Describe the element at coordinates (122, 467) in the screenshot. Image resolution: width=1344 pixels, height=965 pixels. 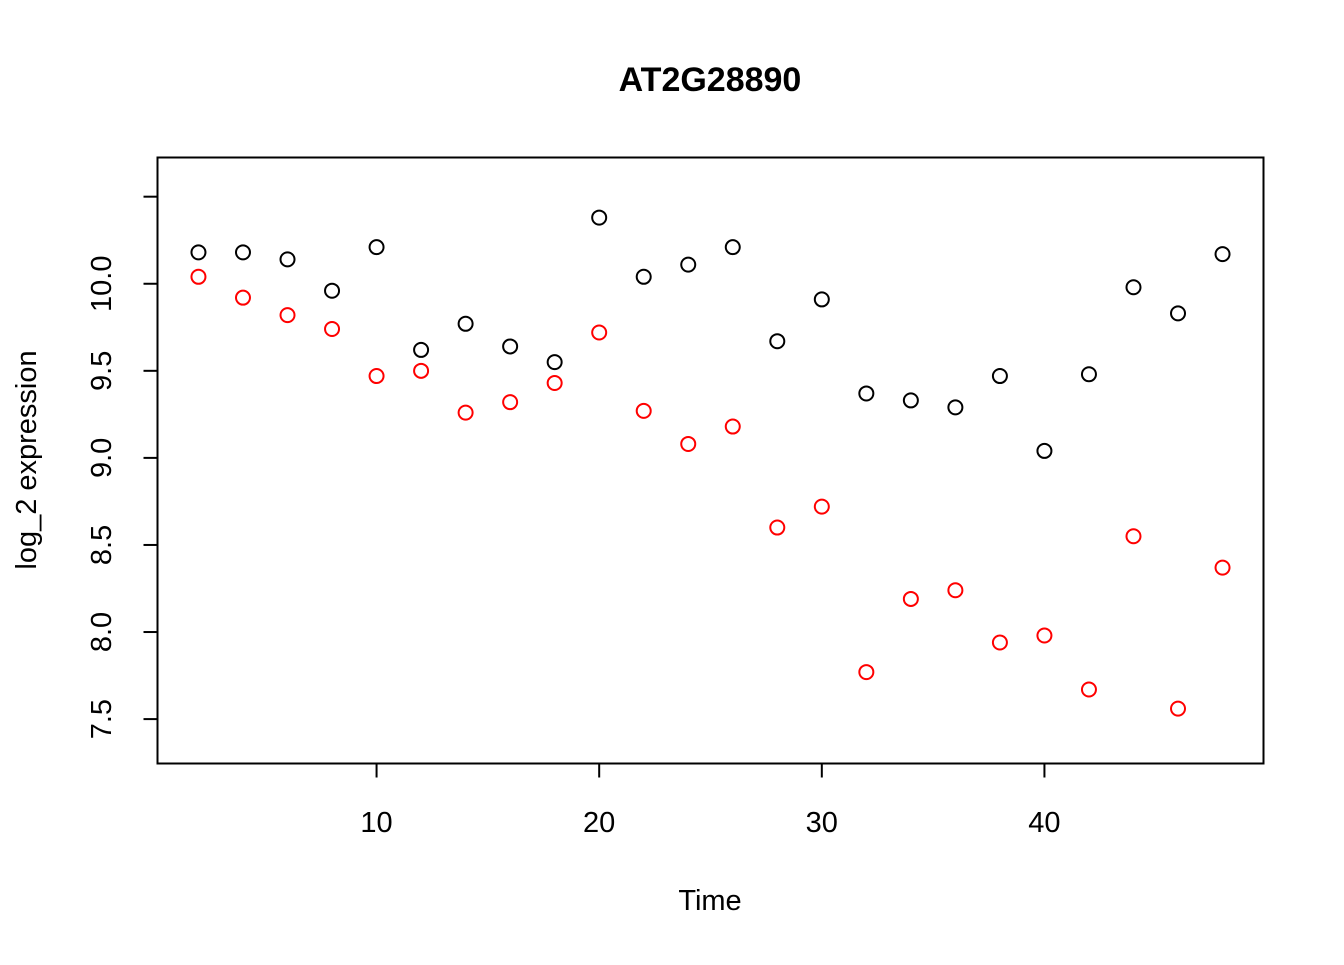
I see `y-axis: 7.5 8.0 8.5 9.0 9.5 10.0` at that location.